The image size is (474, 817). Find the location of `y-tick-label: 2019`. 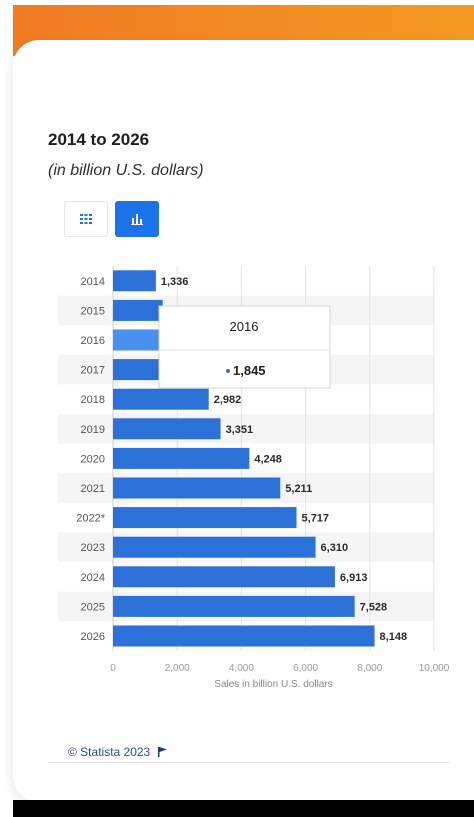

y-tick-label: 2019 is located at coordinates (93, 430).